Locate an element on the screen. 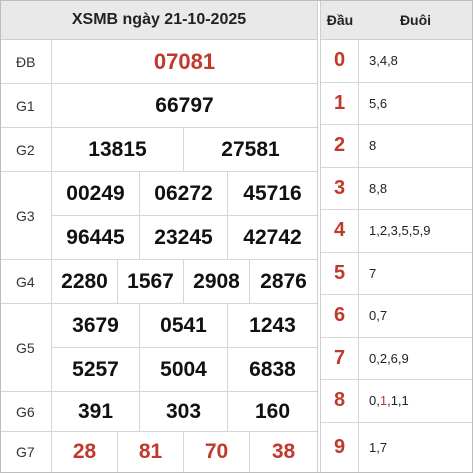  prize-row-g2: G2 13815 27581 is located at coordinates (159, 150).